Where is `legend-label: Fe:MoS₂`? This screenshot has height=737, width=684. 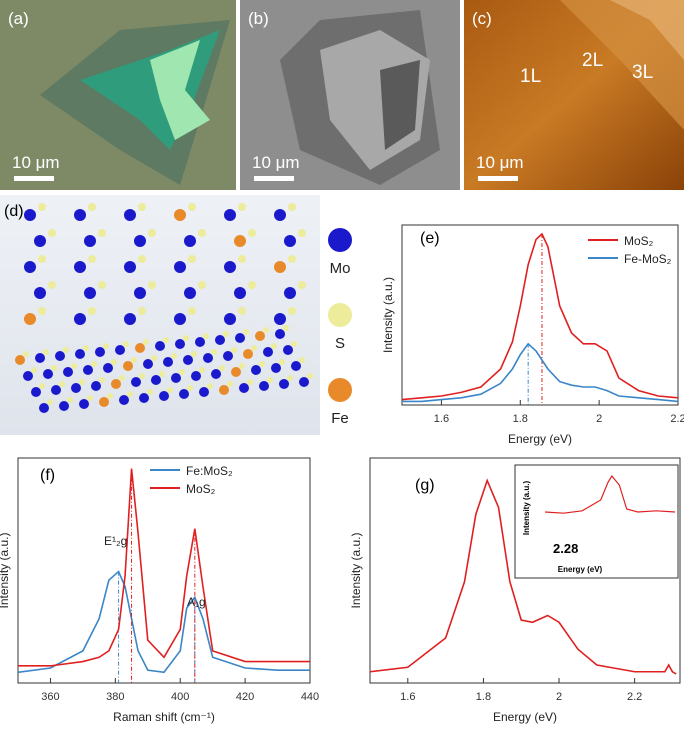
legend-label: Fe:MoS₂ is located at coordinates (209, 471).